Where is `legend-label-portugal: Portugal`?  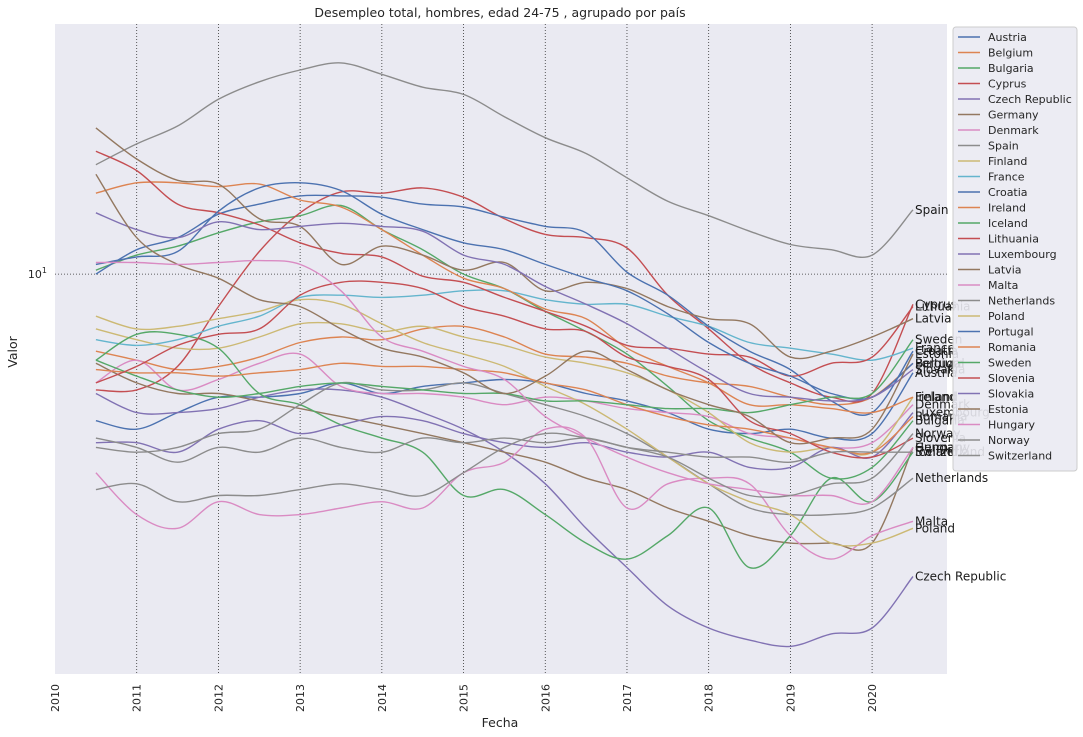 legend-label-portugal: Portugal is located at coordinates (1011, 332).